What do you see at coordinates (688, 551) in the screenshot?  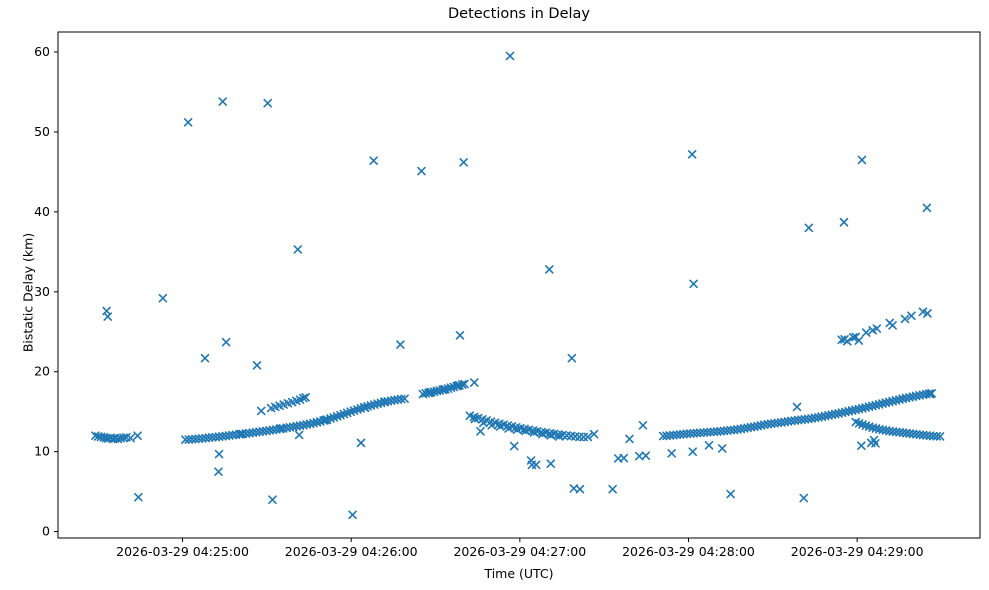 I see `x-tick-label: 2026-03-29 04:28:00` at bounding box center [688, 551].